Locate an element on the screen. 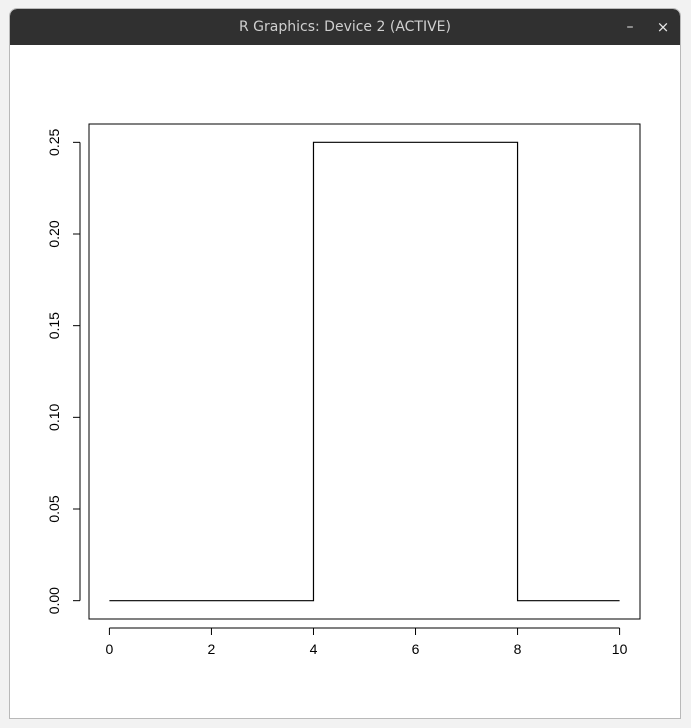  y-tick-label: 0.25 is located at coordinates (54, 141).